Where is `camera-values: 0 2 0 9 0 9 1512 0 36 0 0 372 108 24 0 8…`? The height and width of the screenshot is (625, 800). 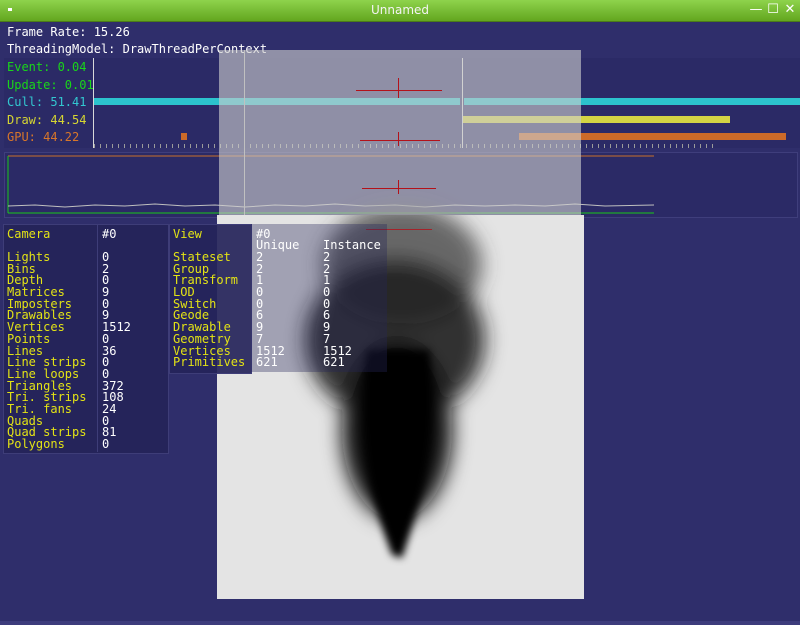 camera-values: 0 2 0 9 0 9 1512 0 36 0 0 372 108 24 0 8… is located at coordinates (116, 351).